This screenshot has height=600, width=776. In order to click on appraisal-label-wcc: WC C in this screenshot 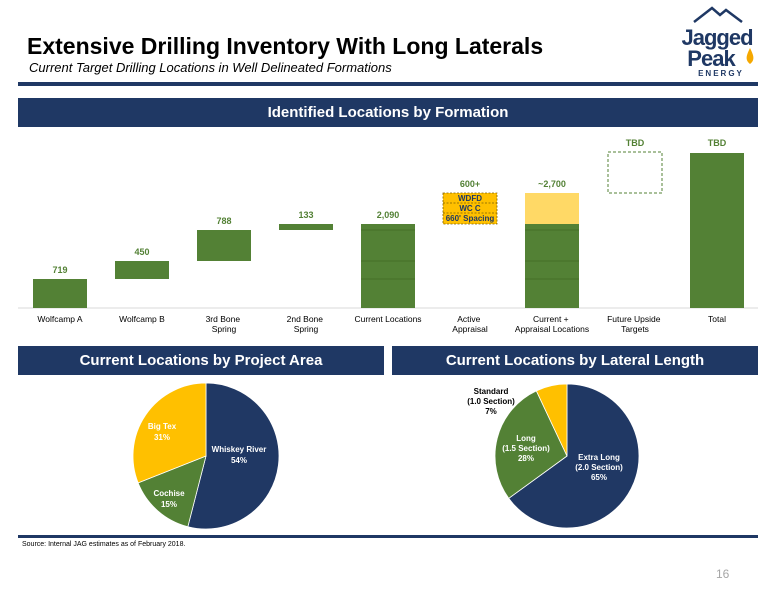, I will do `click(470, 208)`.